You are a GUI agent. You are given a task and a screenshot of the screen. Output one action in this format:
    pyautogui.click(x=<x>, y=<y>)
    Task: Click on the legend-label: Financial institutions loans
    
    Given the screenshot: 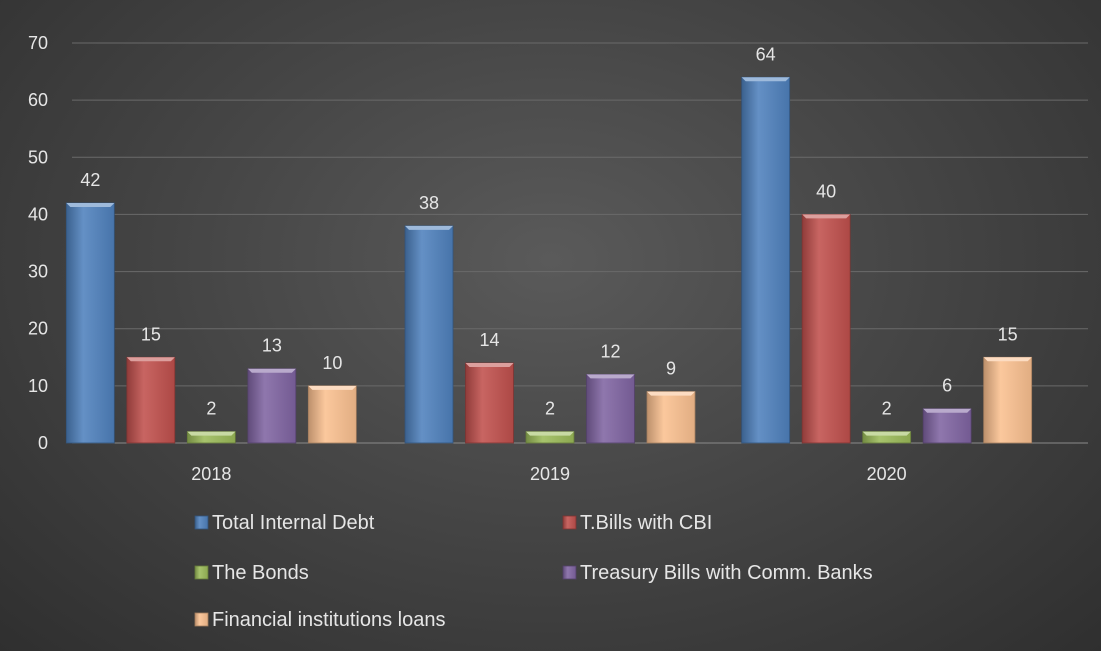 What is the action you would take?
    pyautogui.click(x=328, y=620)
    